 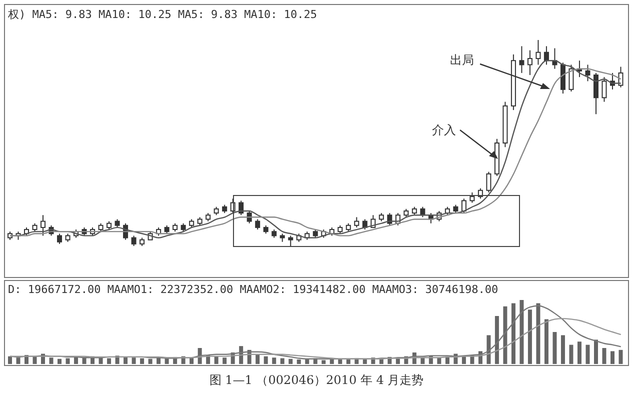 What do you see at coordinates (253, 289) in the screenshot?
I see `text: D: 19667172.00 MAAMO1: 22372352.00 MAAMO2: 19341482.00 MAAMO3: 30746198.00` at bounding box center [253, 289].